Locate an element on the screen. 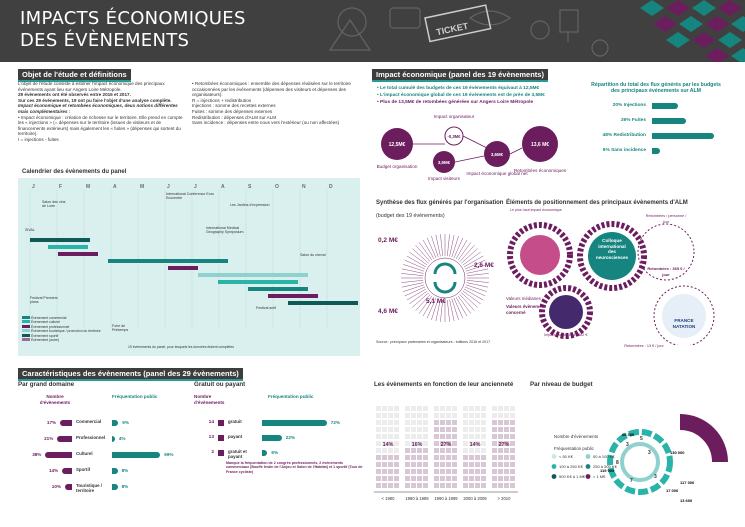 The width and height of the screenshot is (745, 527). organisateur-label: Impact organisateur is located at coordinates (454, 116).